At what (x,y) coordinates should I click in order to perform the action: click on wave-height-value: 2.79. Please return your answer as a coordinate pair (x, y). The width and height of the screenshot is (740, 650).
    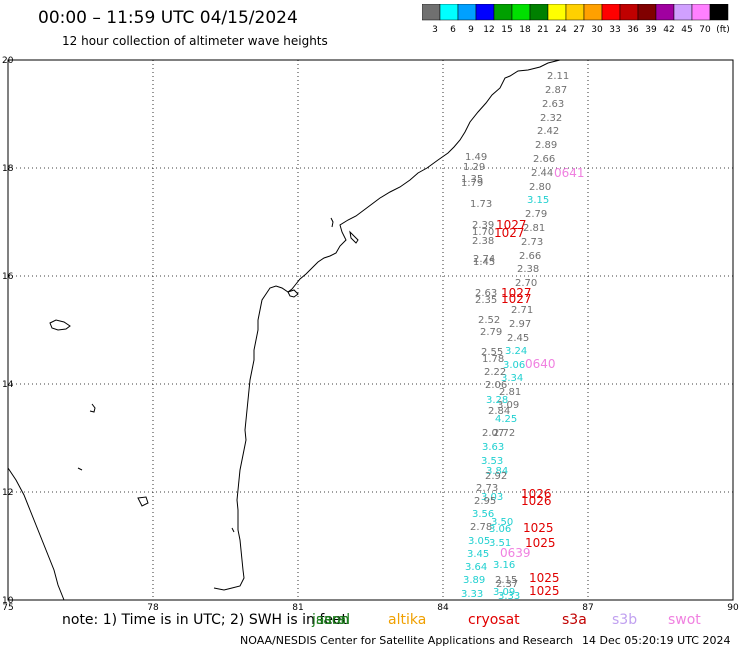
    Looking at the image, I should click on (491, 332).